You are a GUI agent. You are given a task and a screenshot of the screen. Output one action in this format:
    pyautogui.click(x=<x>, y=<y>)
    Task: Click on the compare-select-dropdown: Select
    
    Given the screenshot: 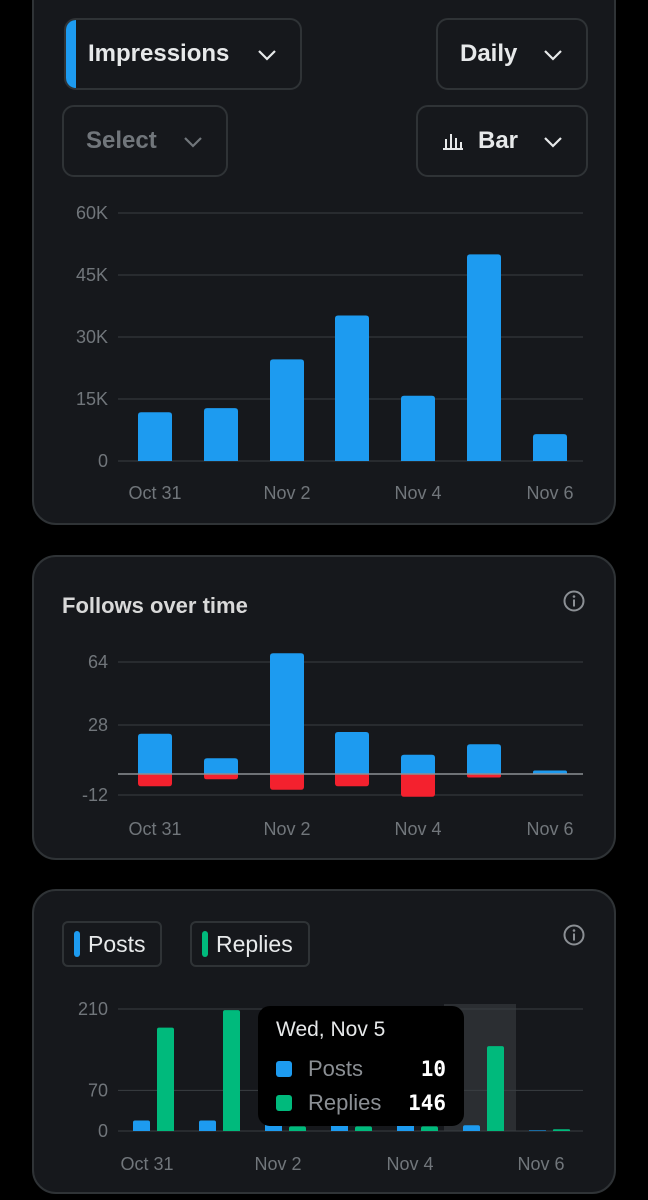 What is the action you would take?
    pyautogui.click(x=145, y=141)
    